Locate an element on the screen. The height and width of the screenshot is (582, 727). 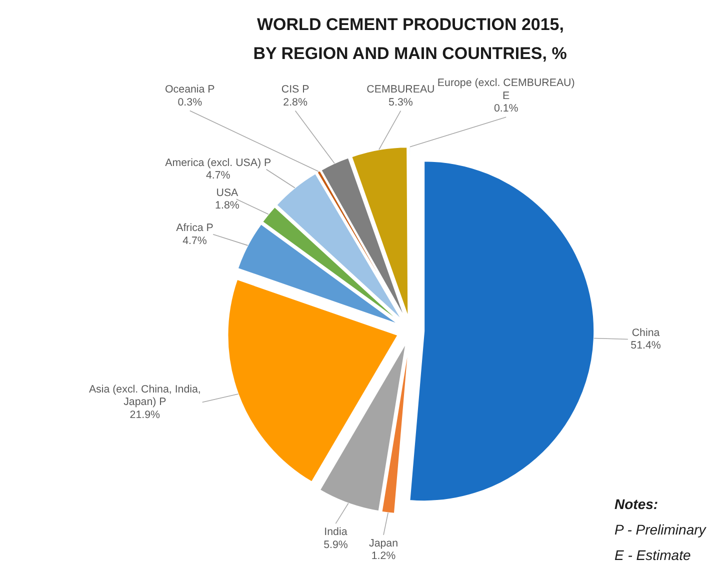
slice-label: China is located at coordinates (646, 332).